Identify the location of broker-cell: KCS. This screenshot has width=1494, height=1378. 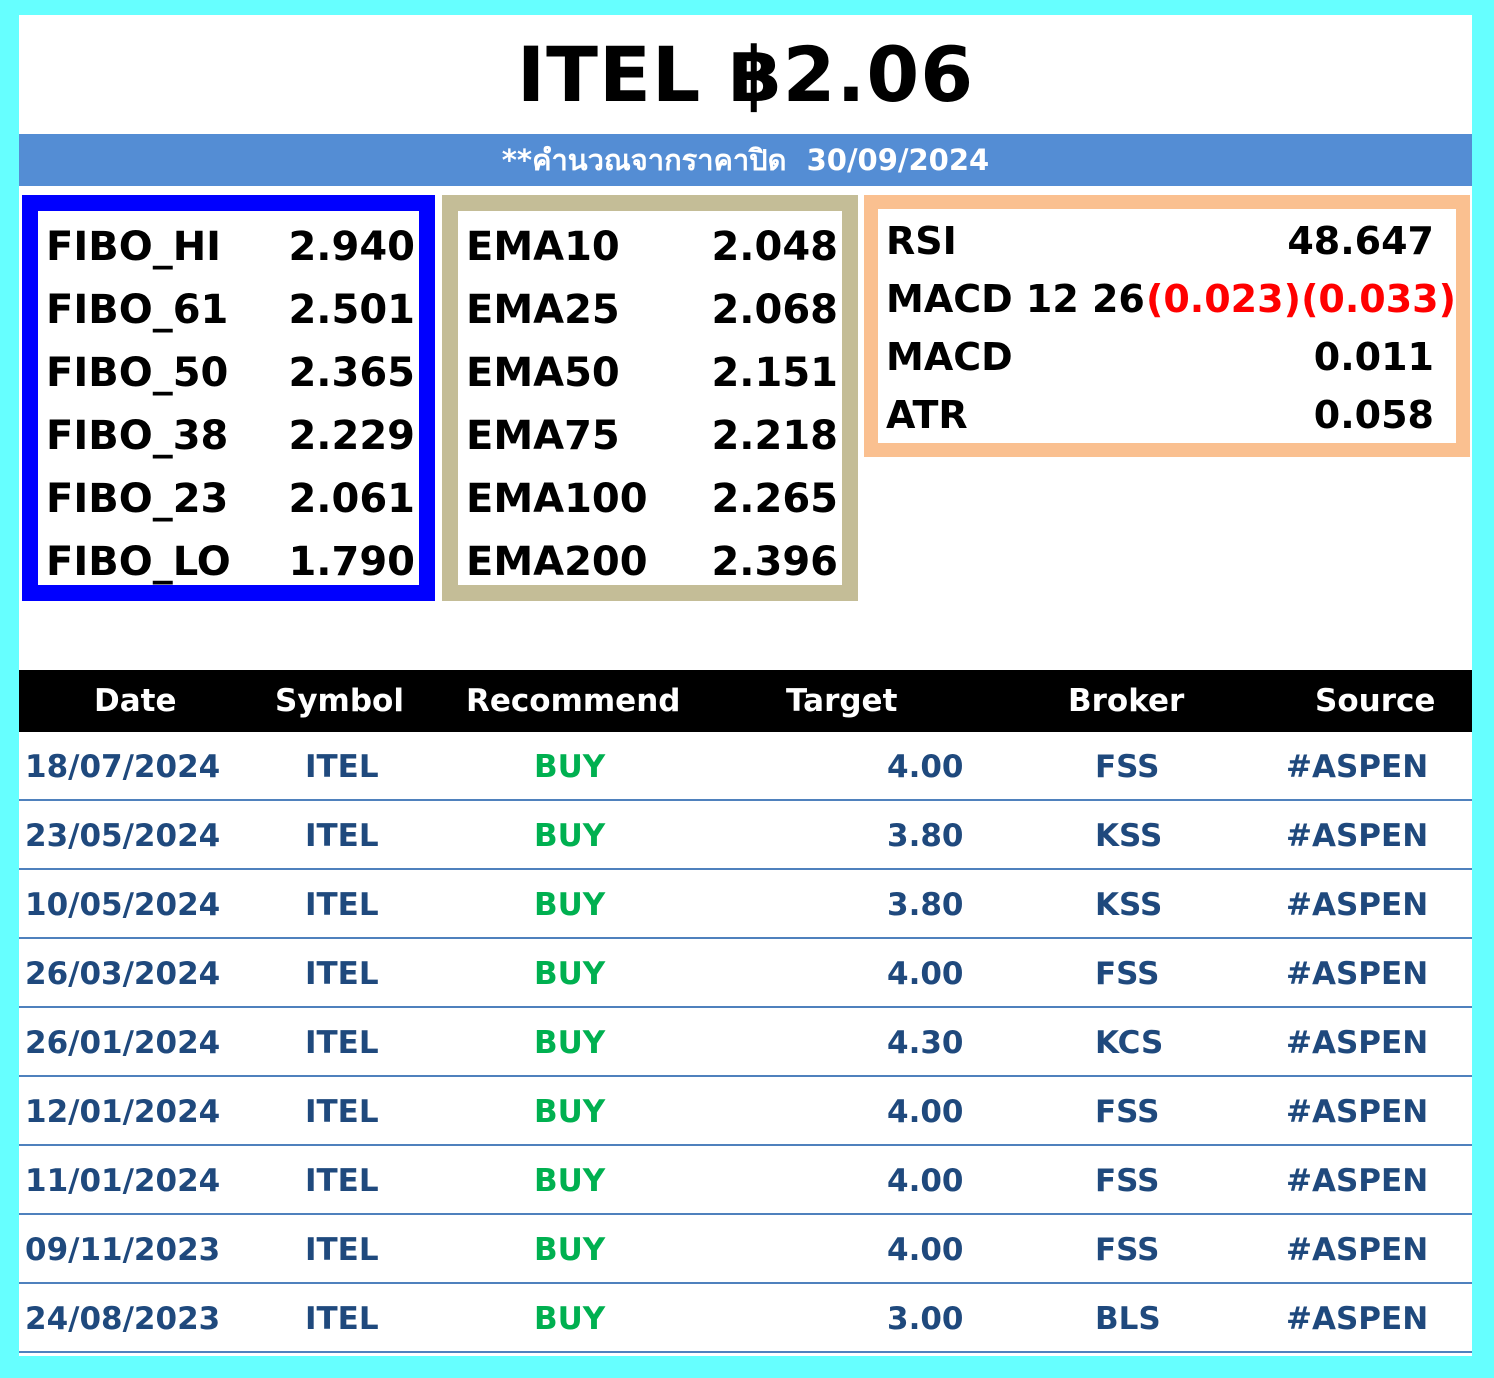
(1129, 1043).